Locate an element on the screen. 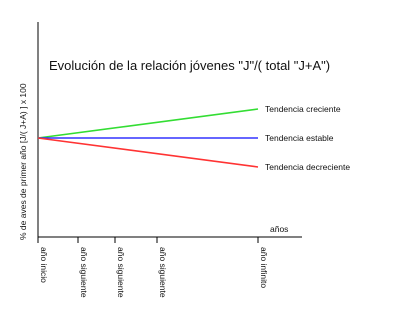 The image size is (409, 325). series-label: Tendencia creciente is located at coordinates (303, 109).